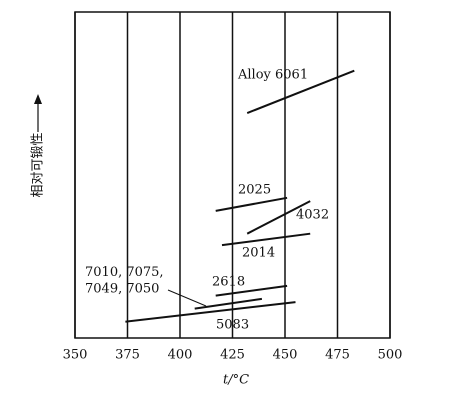 Image resolution: width=470 pixels, height=401 pixels. Describe the element at coordinates (232, 355) in the screenshot. I see `x-tick-label: 425` at that location.